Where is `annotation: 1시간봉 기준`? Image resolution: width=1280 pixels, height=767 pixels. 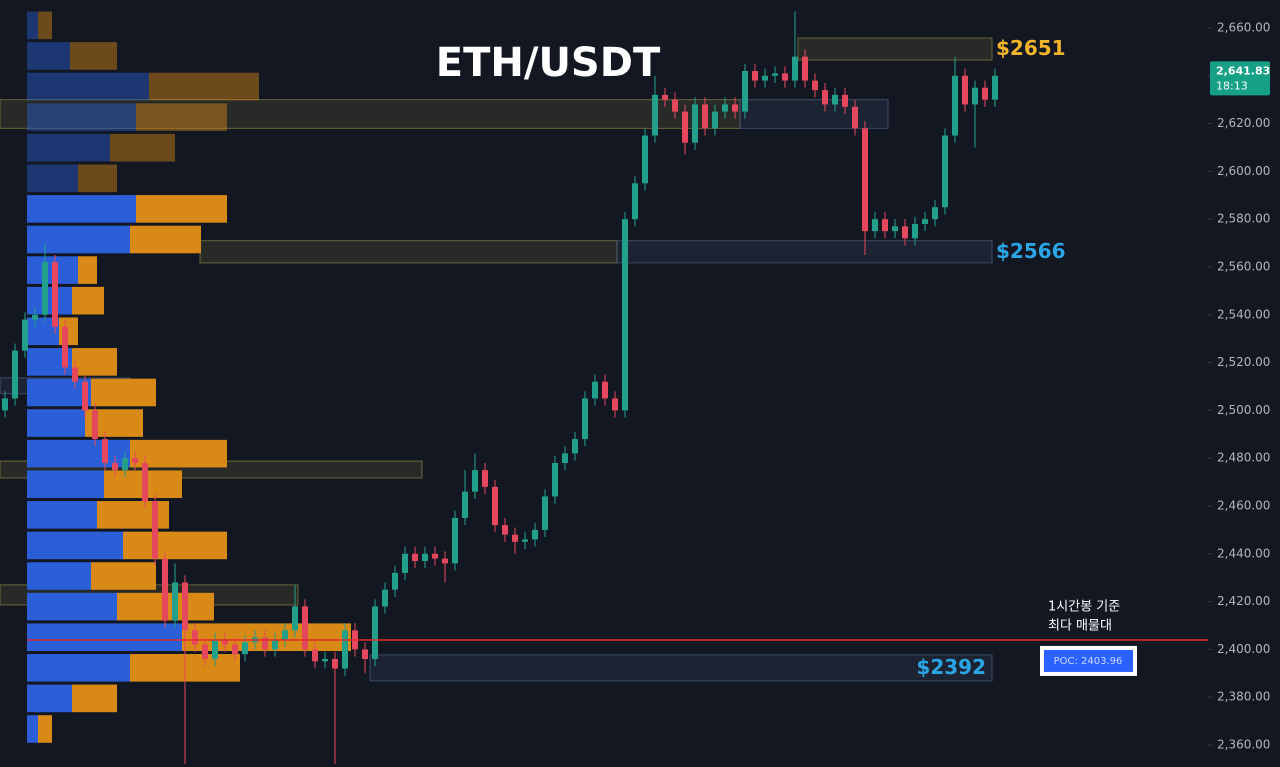 annotation: 1시간봉 기준 is located at coordinates (1084, 607).